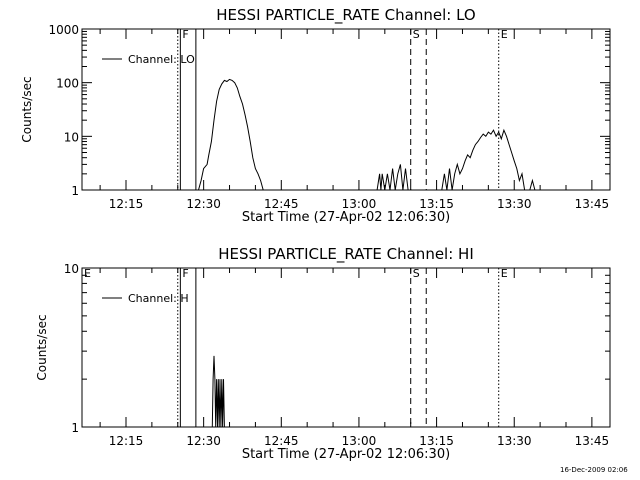 Image resolution: width=640 pixels, height=480 pixels. I want to click on chart-title: HESSI PARTICLE_RATE Channel: LO, so click(345, 15).